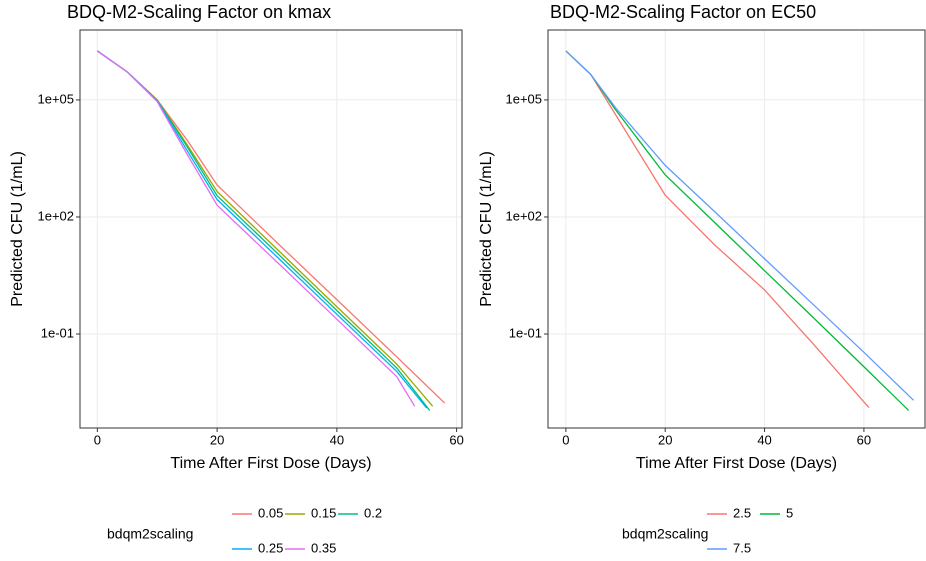  Describe the element at coordinates (323, 547) in the screenshot. I see `legend-label: 0.35` at that location.